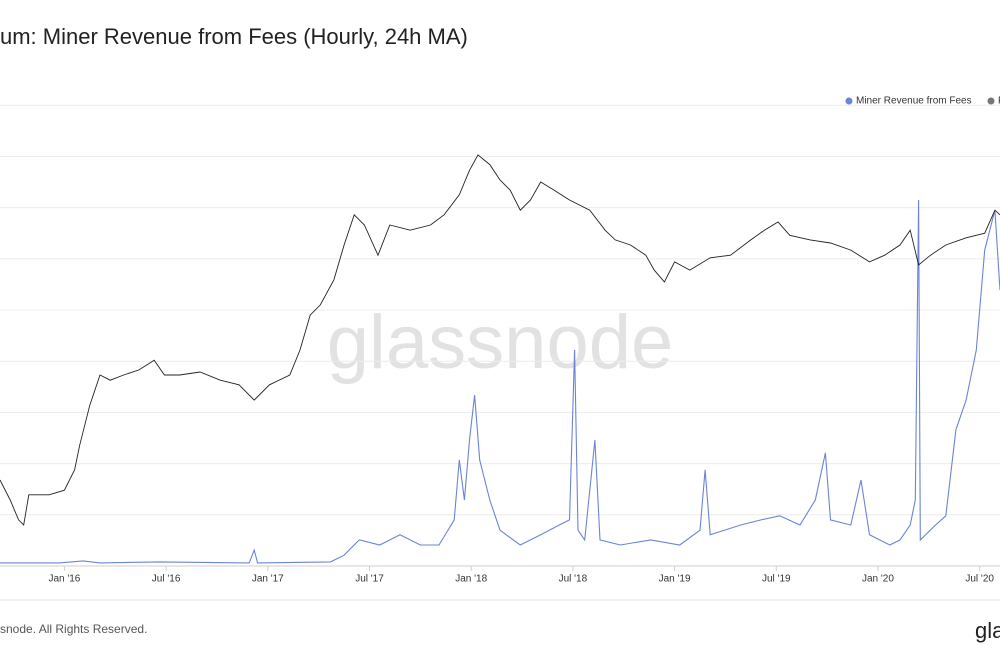  Describe the element at coordinates (914, 101) in the screenshot. I see `legend-label: Miner Revenue from Fees` at that location.